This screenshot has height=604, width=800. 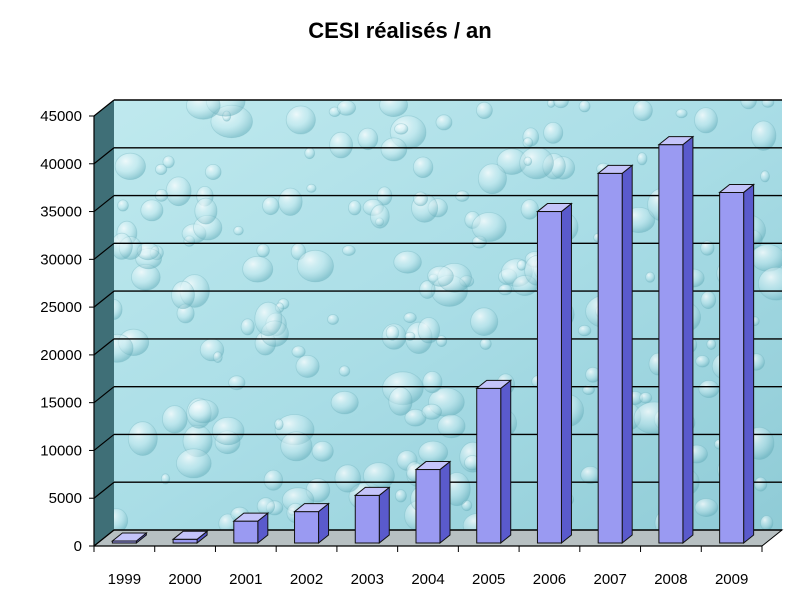 What do you see at coordinates (427, 579) in the screenshot?
I see `x-tick-label: 2004` at bounding box center [427, 579].